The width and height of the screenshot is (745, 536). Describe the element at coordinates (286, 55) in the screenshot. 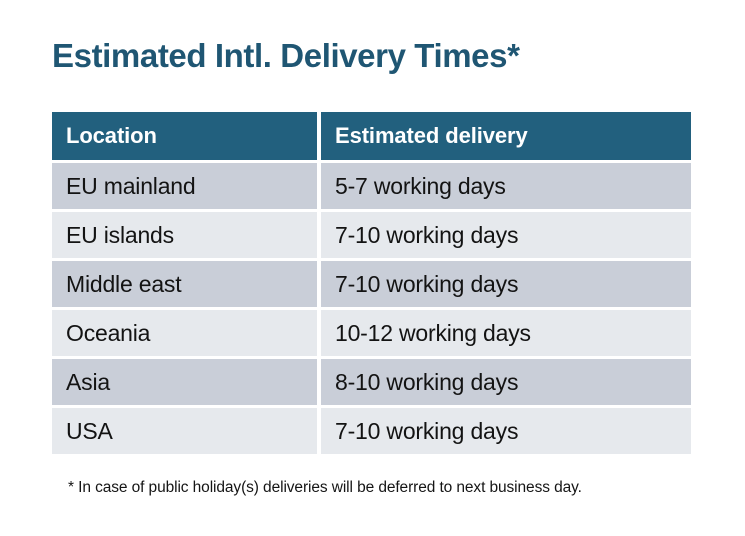

I see `page-title: Estimated Intl. Delivery Times*` at that location.